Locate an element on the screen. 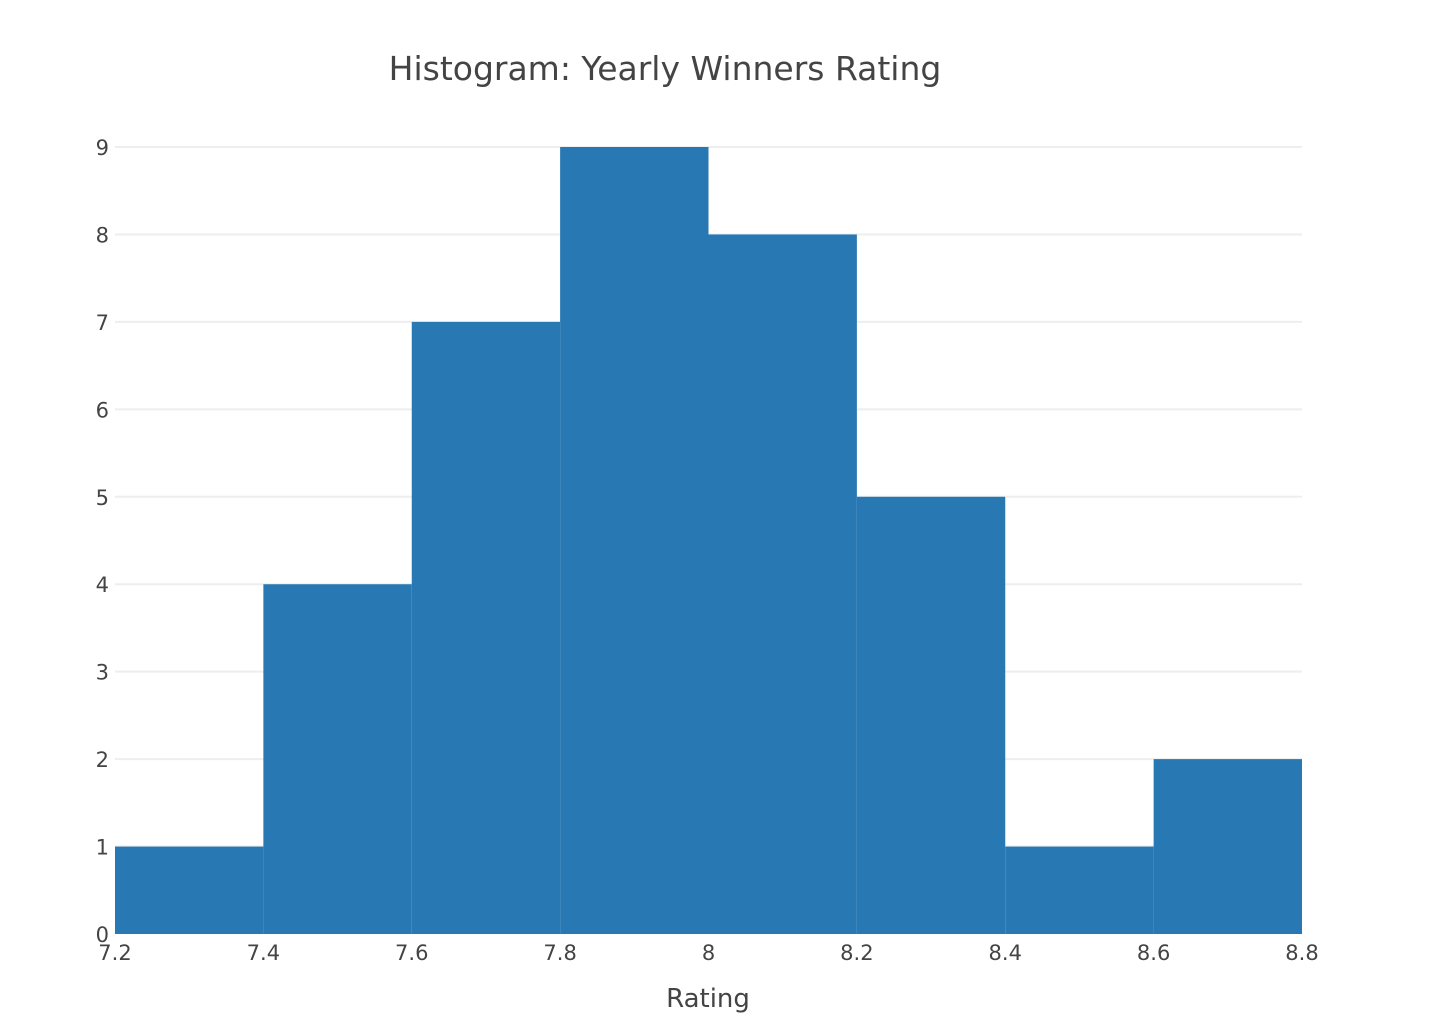 Image resolution: width=1440 pixels, height=1032 pixels. x-tick-label: 7.4 is located at coordinates (263, 953).